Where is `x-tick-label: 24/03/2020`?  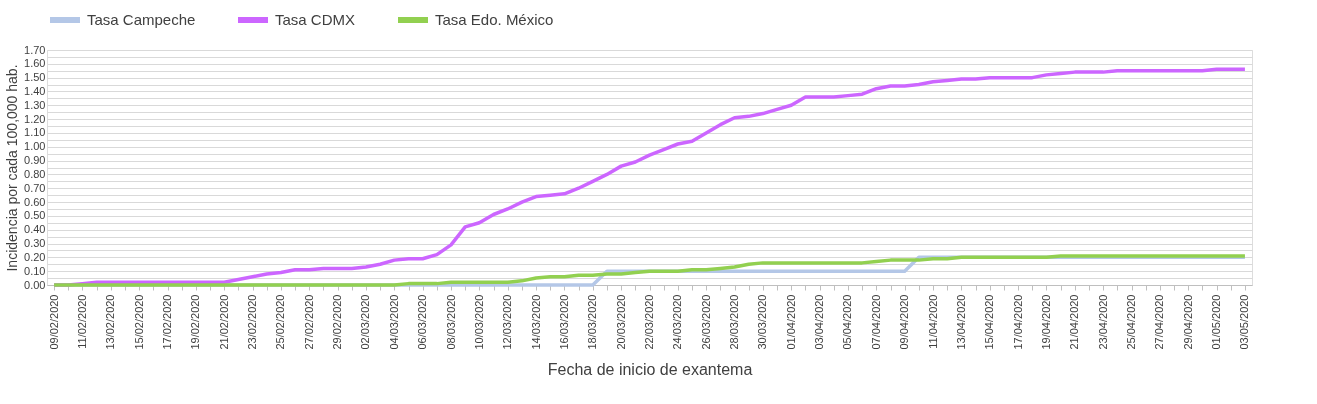 x-tick-label: 24/03/2020 is located at coordinates (677, 322).